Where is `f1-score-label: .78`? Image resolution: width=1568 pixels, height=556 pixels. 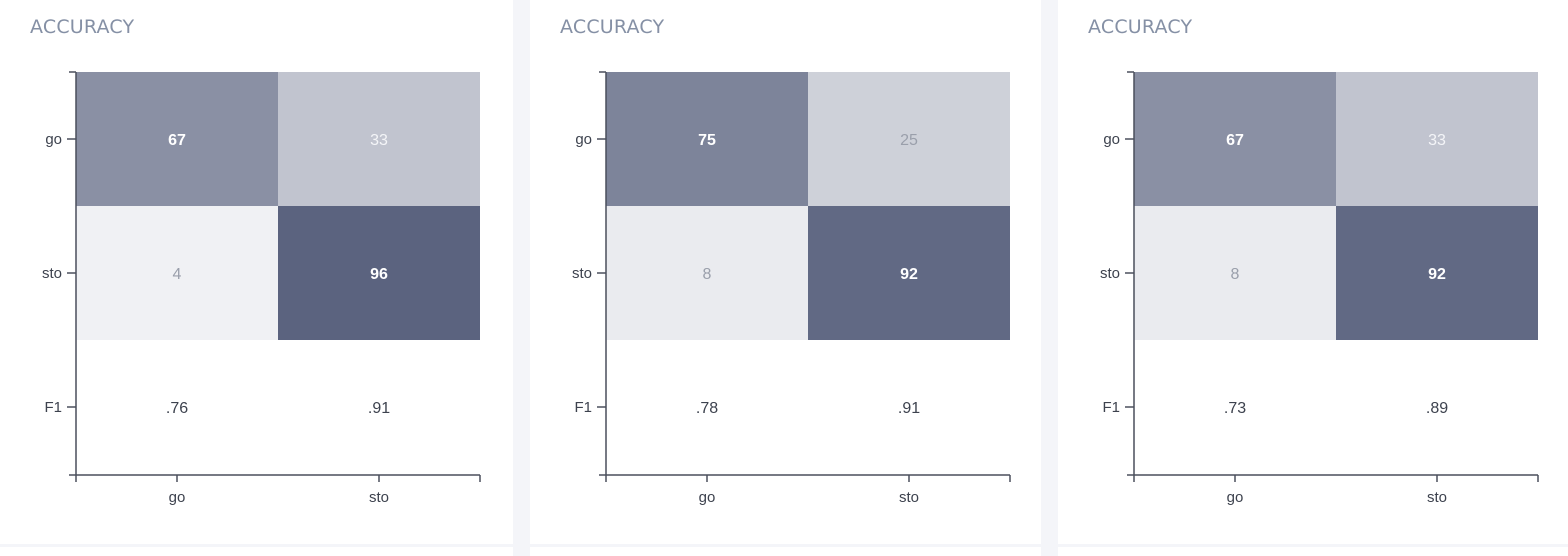 f1-score-label: .78 is located at coordinates (707, 408).